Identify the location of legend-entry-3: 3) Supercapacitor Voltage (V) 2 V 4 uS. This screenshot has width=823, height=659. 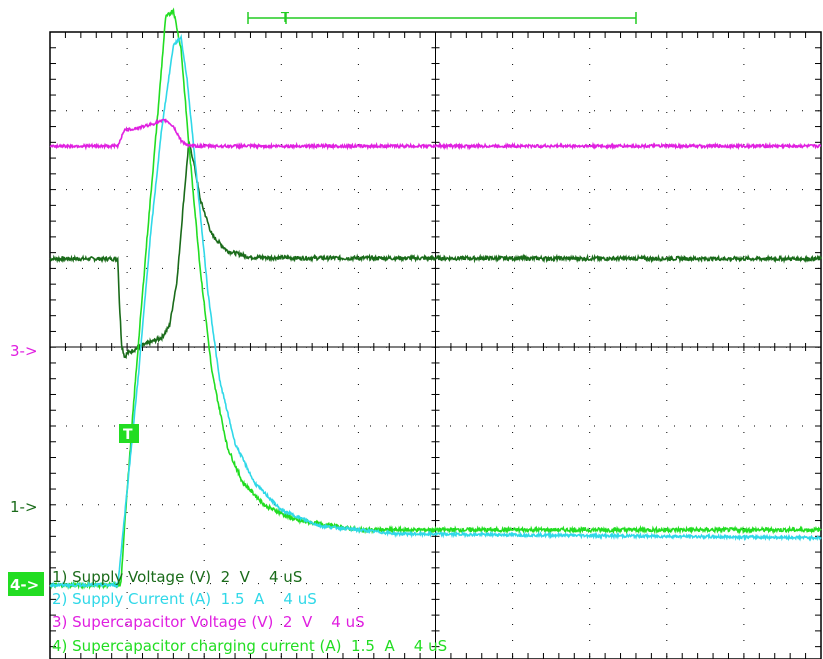
(208, 622).